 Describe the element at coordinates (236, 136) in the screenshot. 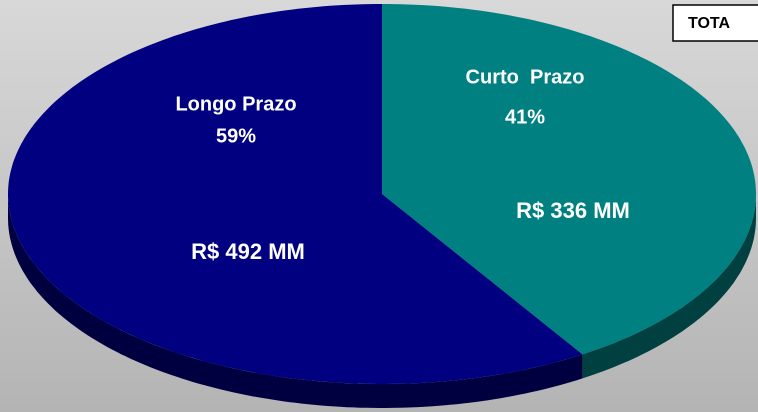

I see `percent-label: 59%` at that location.